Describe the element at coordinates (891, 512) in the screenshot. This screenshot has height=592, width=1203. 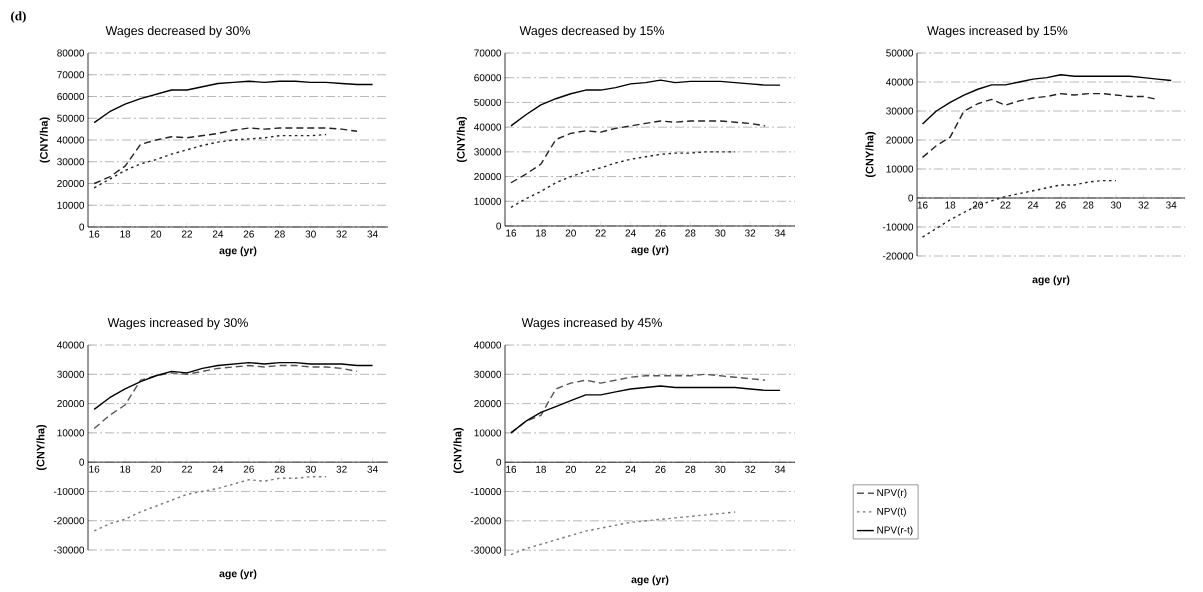
I see `legend-label: NPV(t)` at that location.